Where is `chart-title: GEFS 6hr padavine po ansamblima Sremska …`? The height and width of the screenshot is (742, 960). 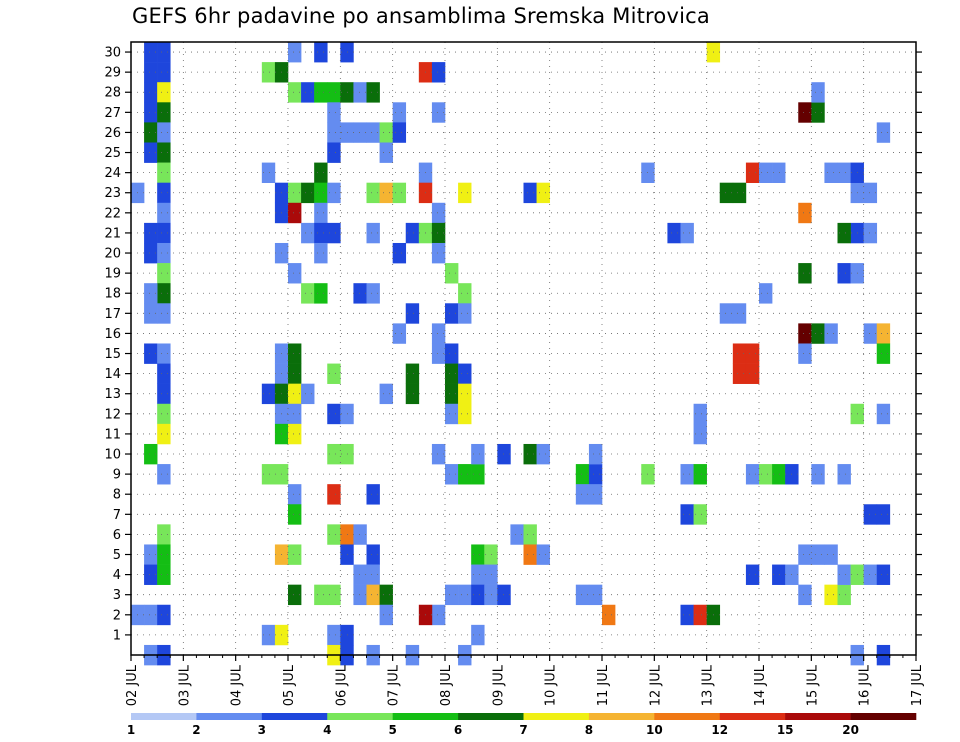 chart-title: GEFS 6hr padavine po ansamblima Sremska … is located at coordinates (421, 16).